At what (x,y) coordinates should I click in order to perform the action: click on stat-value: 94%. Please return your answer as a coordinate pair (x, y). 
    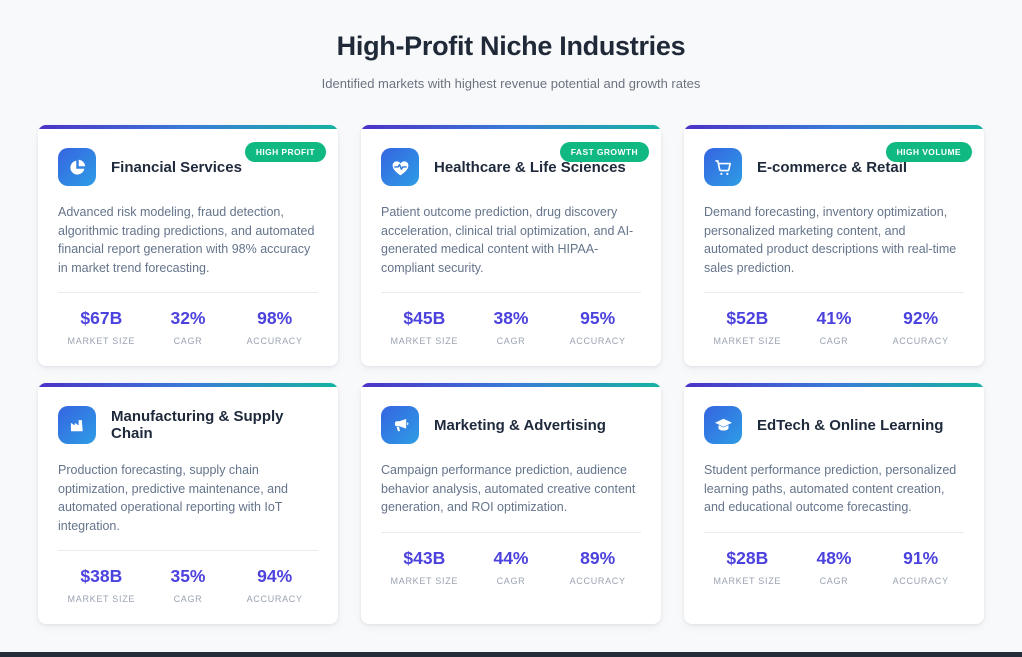
    Looking at the image, I should click on (275, 576).